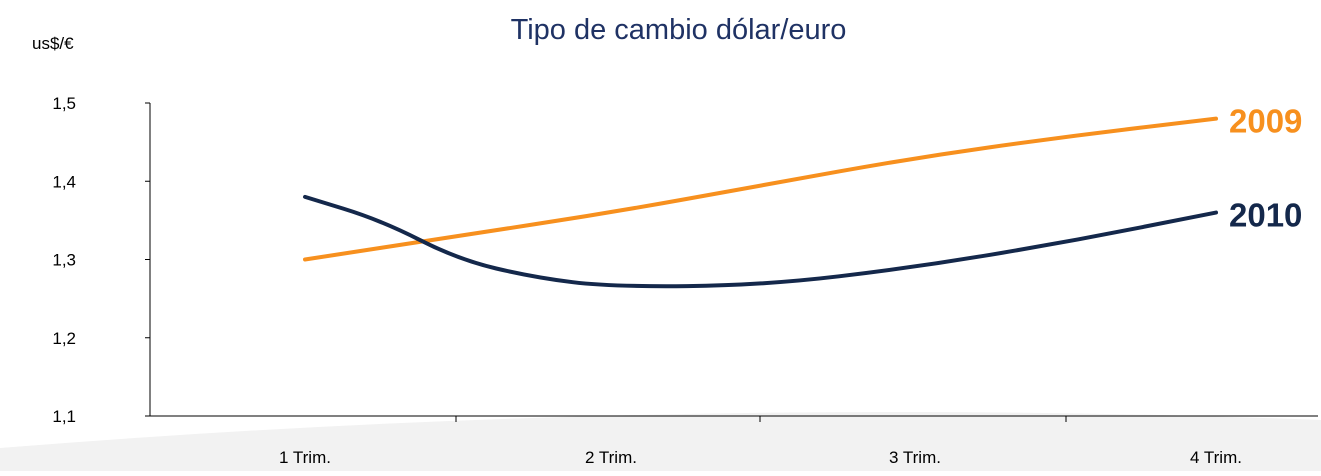 The image size is (1321, 476). What do you see at coordinates (660, 441) in the screenshot?
I see `background-swoosh` at bounding box center [660, 441].